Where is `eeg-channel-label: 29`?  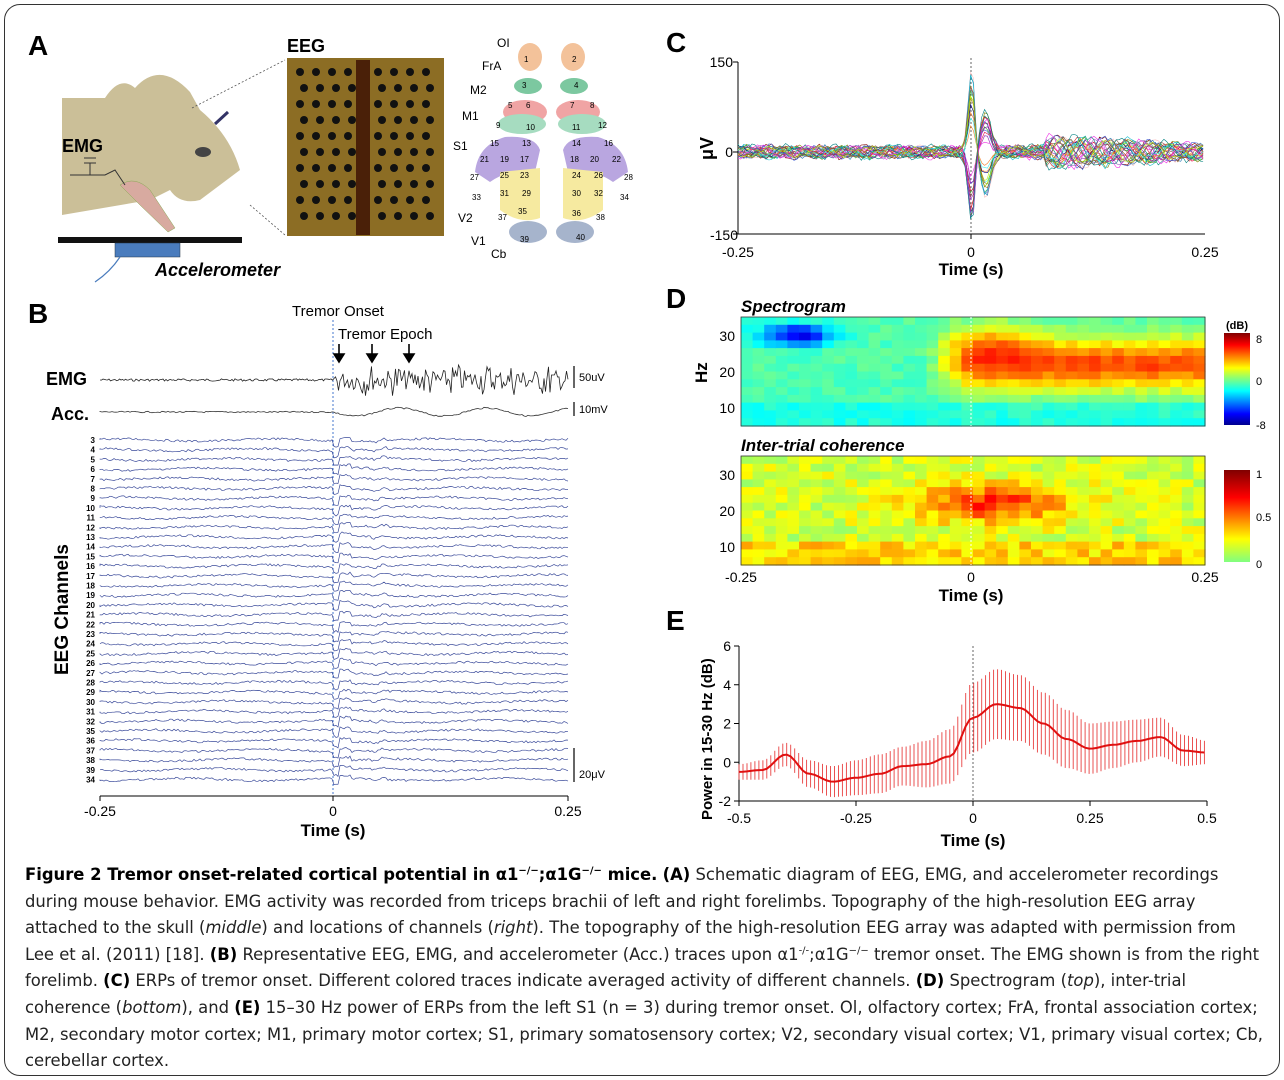
eeg-channel-label: 29 is located at coordinates (90, 692).